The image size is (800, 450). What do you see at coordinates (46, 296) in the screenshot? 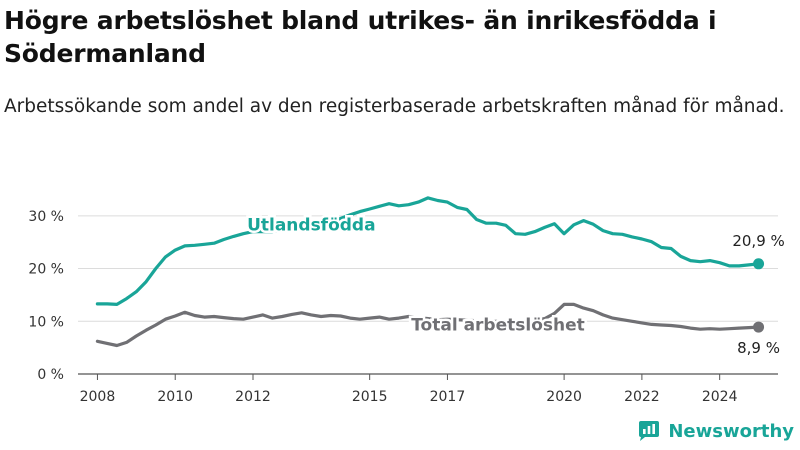
I see `y-axis-ticks: 0 % 10 % 20 % 30 %` at bounding box center [46, 296].